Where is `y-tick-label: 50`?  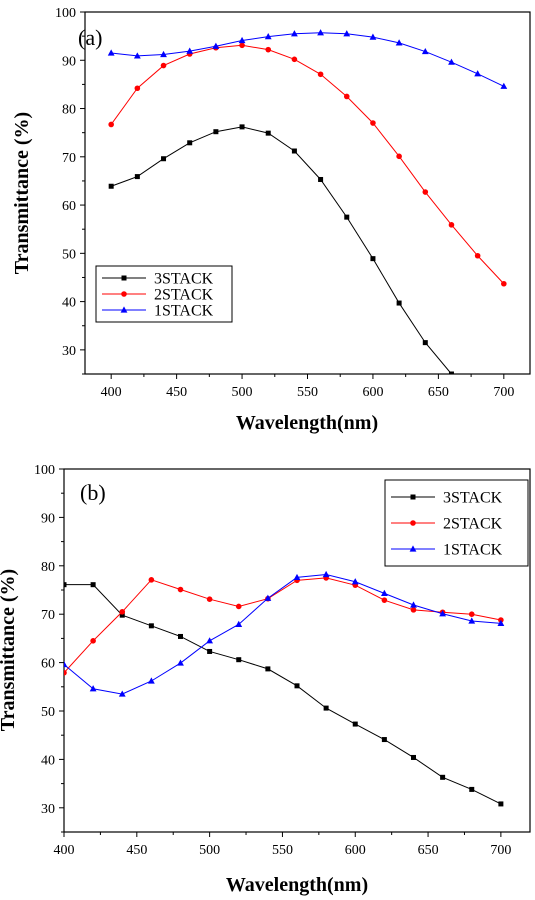
y-tick-label: 50 is located at coordinates (69, 254).